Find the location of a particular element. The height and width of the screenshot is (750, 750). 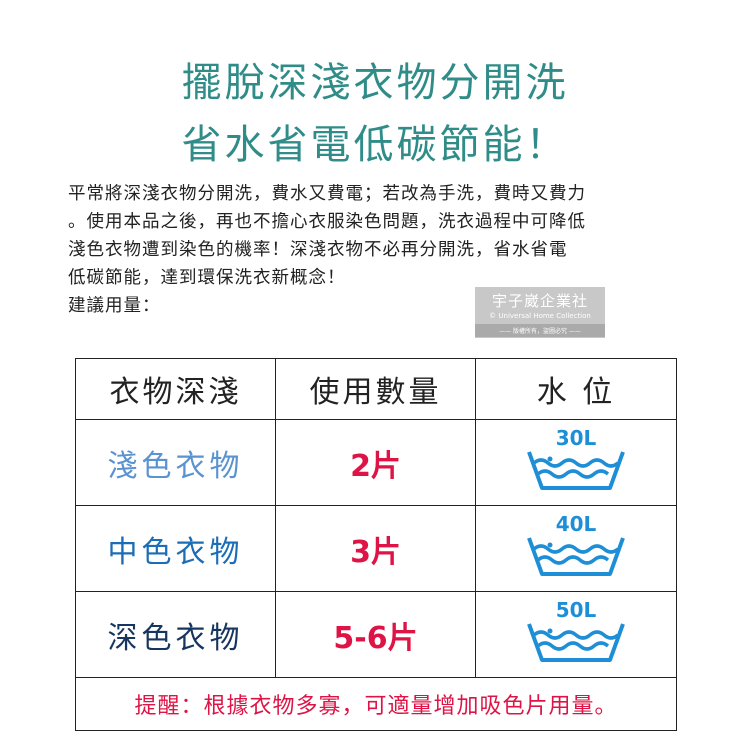

quantity-cell: 2片 is located at coordinates (375, 462).